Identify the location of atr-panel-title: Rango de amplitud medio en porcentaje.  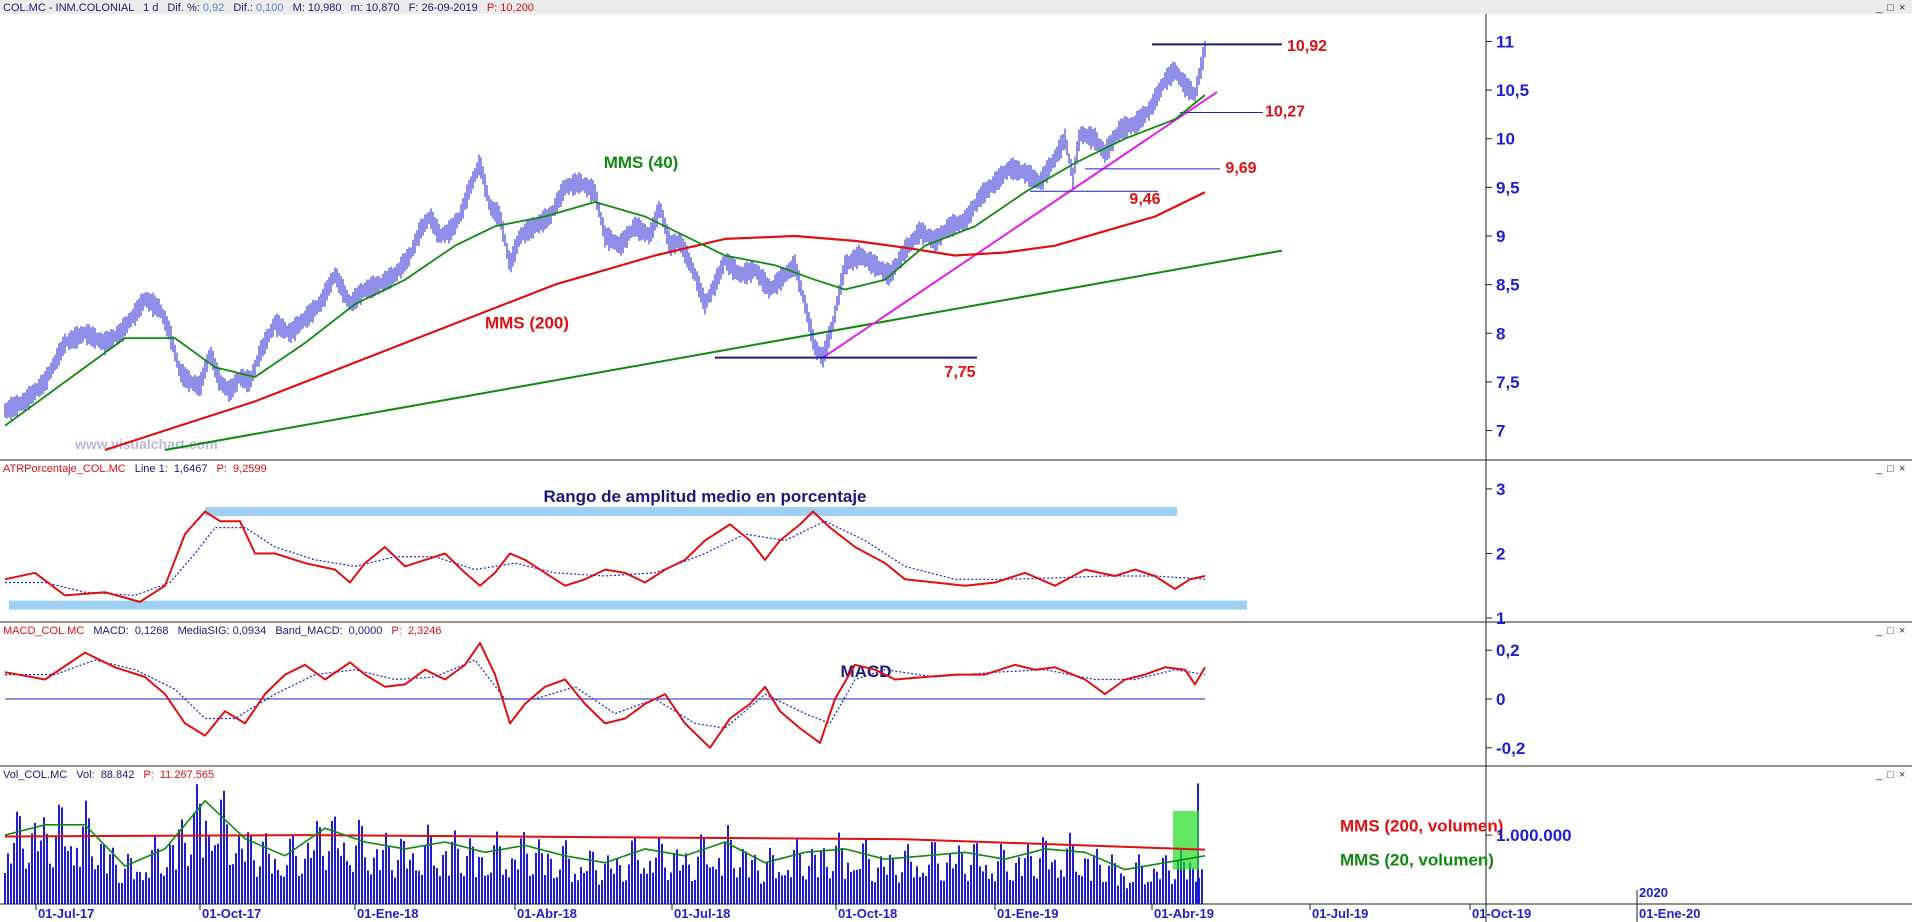
(704, 496).